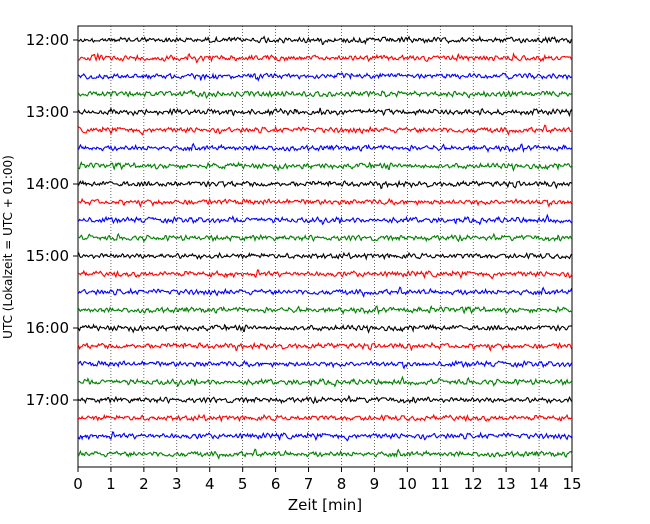 The width and height of the screenshot is (650, 524). Describe the element at coordinates (52, 220) in the screenshot. I see `y-axis-ticks: 12:00 13:00 14:00 15:00 16:00 17:00` at that location.